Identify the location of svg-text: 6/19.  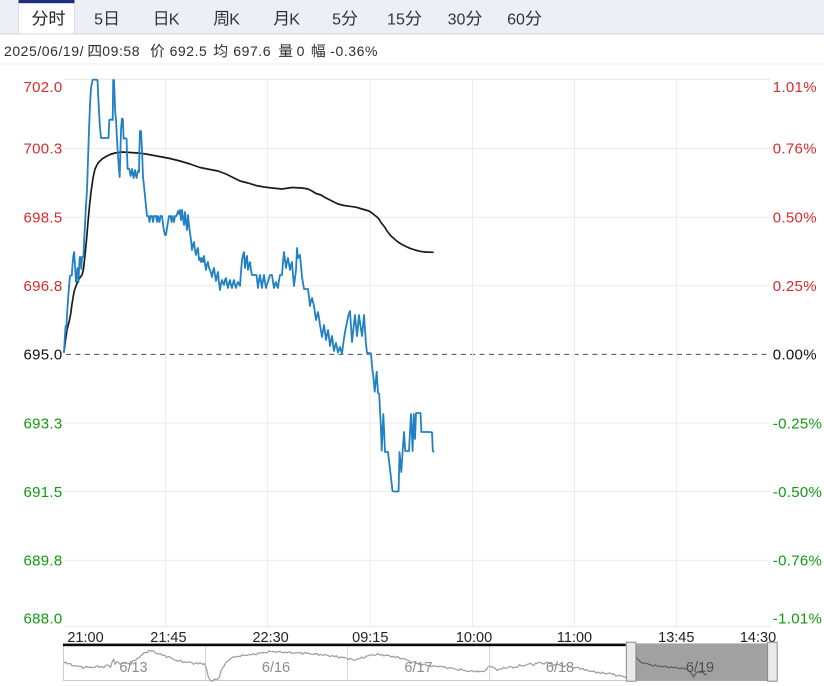
(700, 668).